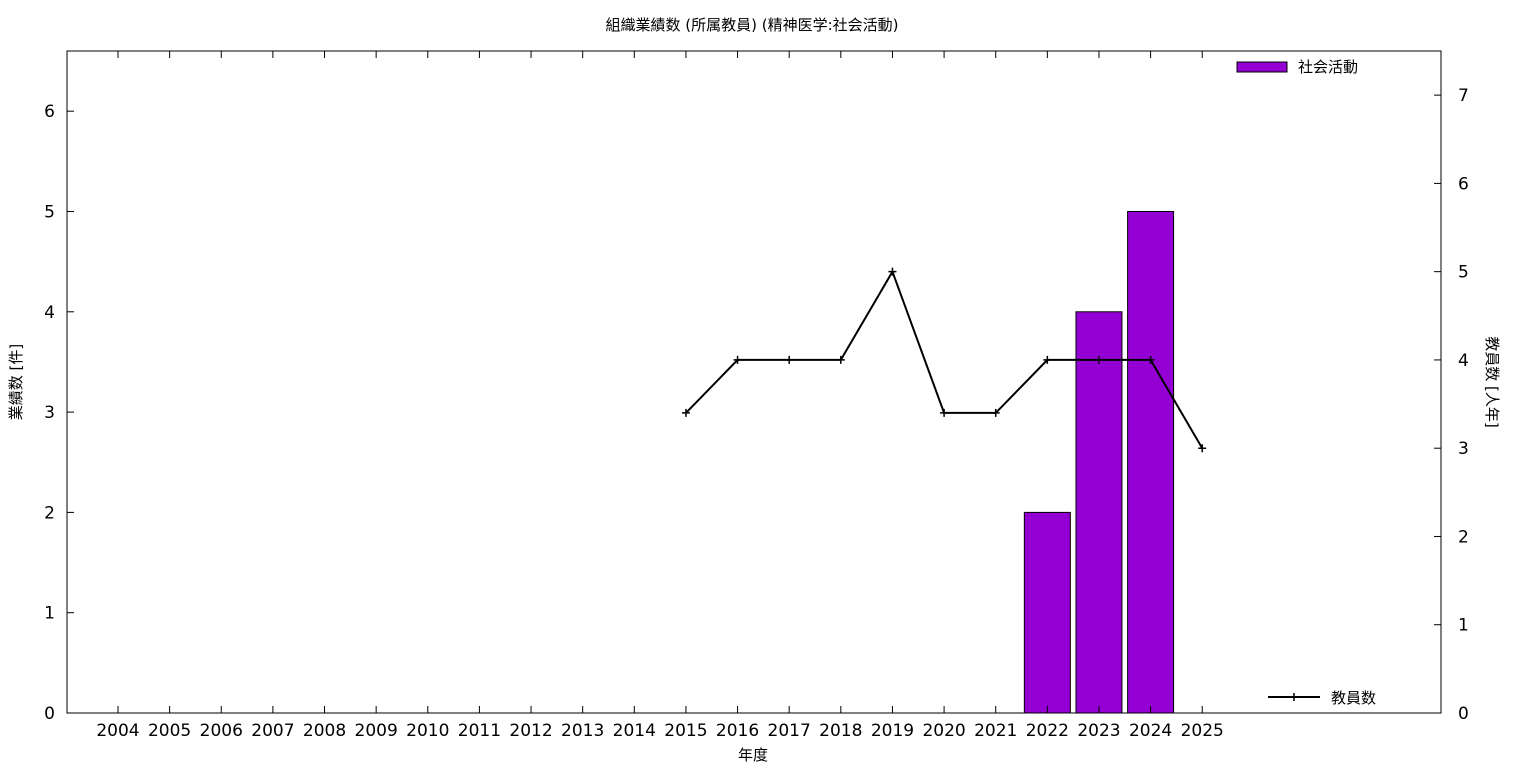  What do you see at coordinates (169, 731) in the screenshot?
I see `x-tick-label: 2005` at bounding box center [169, 731].